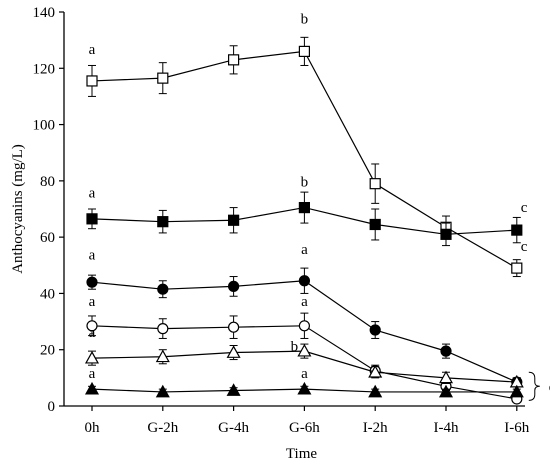  What do you see at coordinates (233, 428) in the screenshot?
I see `x-tick-label: G-4h` at bounding box center [233, 428].